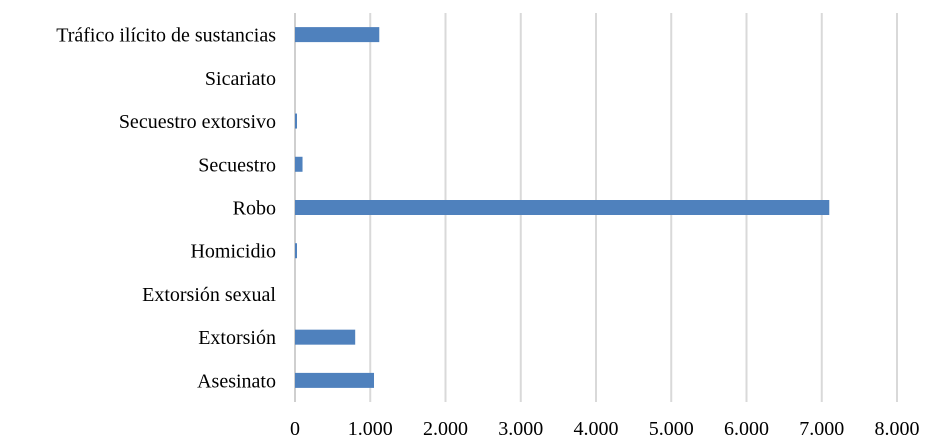  Describe the element at coordinates (445, 428) in the screenshot. I see `x-tick-label: 2.000` at that location.